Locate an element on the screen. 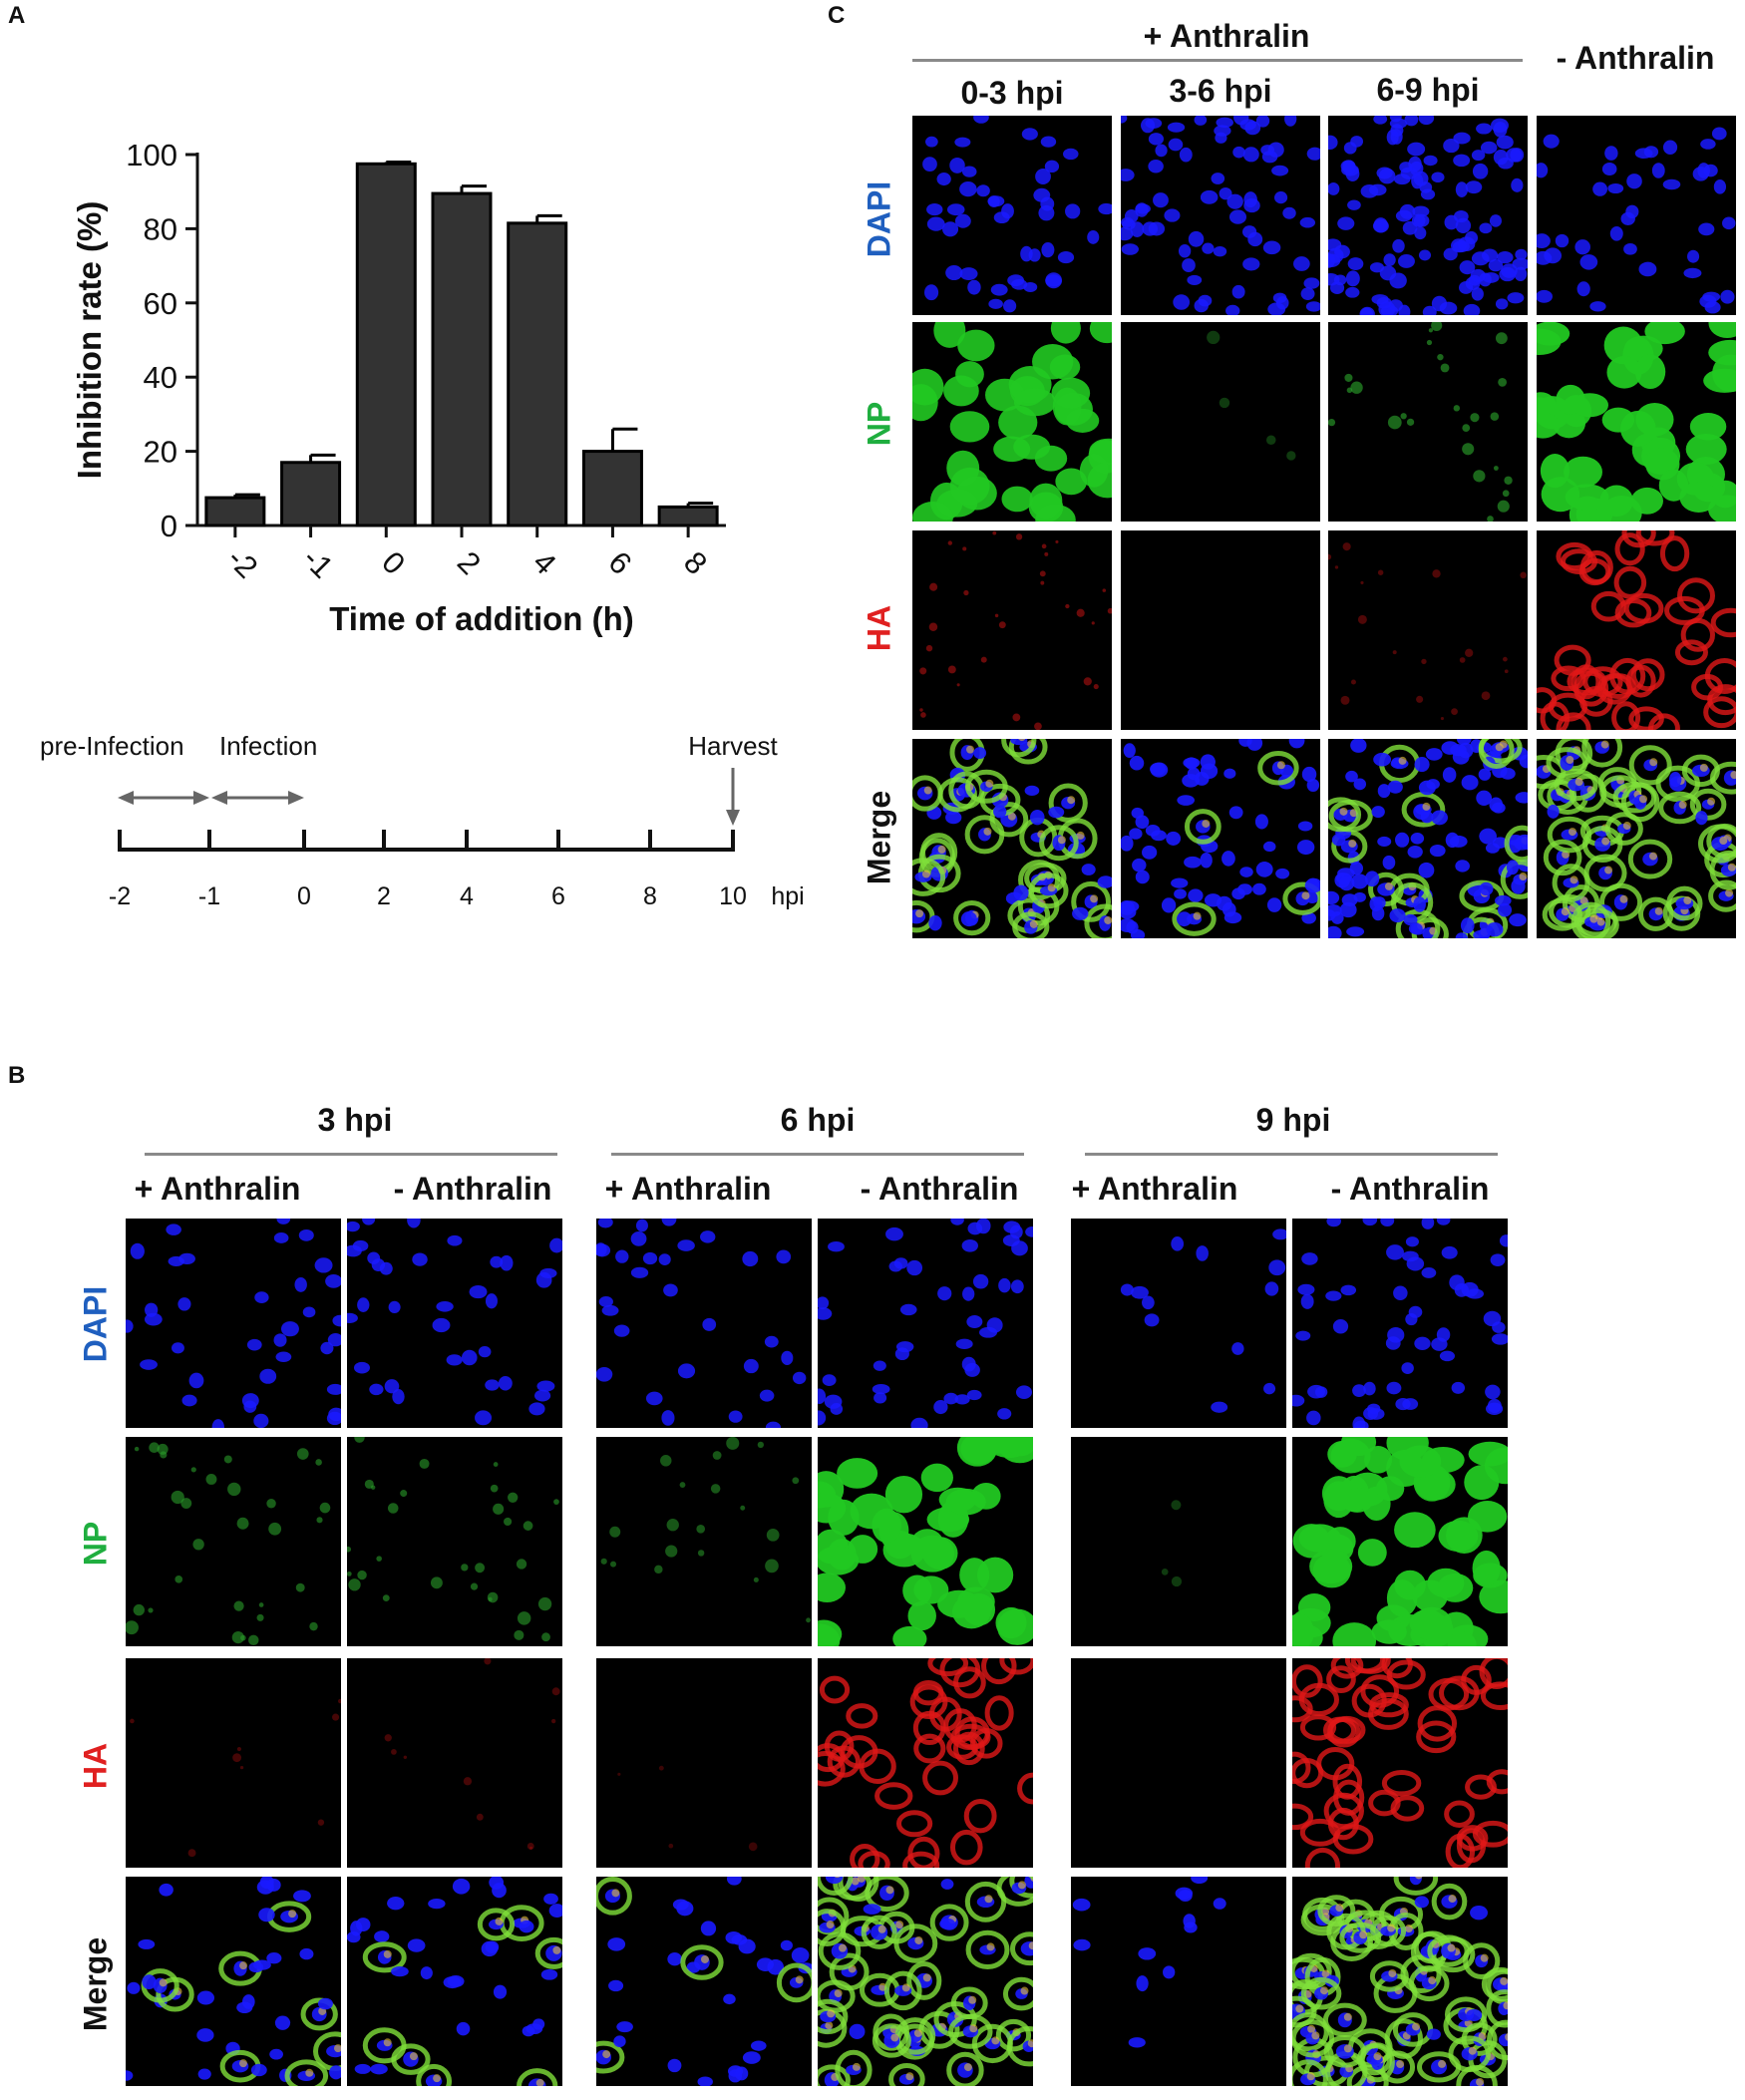  x-tick-label: 6 is located at coordinates (619, 563).